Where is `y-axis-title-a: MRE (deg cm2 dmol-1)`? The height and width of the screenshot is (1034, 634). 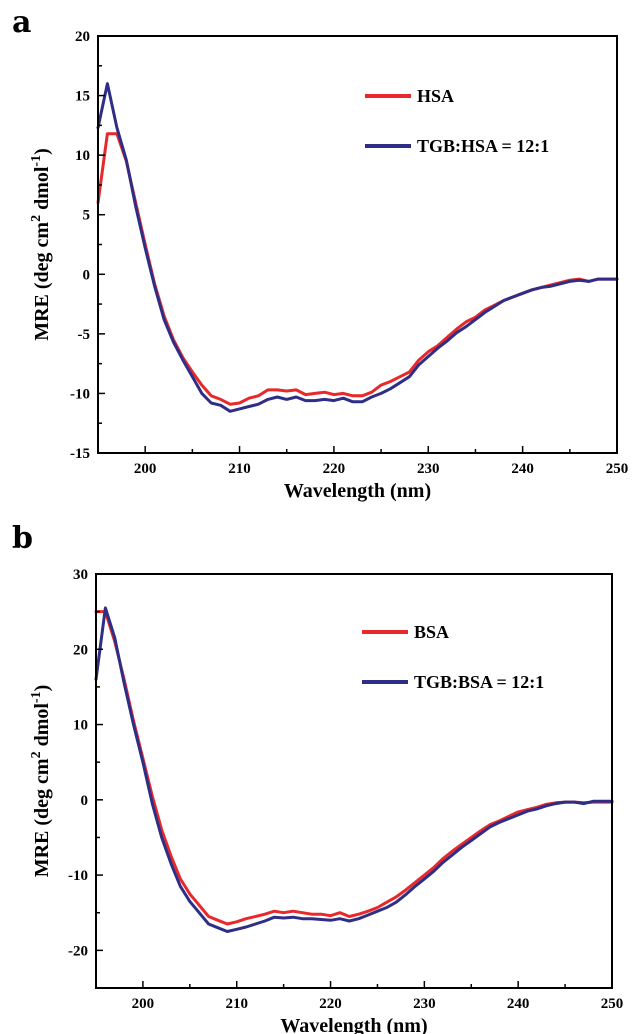 y-axis-title-a: MRE (deg cm2 dmol-1) is located at coordinates (41, 244).